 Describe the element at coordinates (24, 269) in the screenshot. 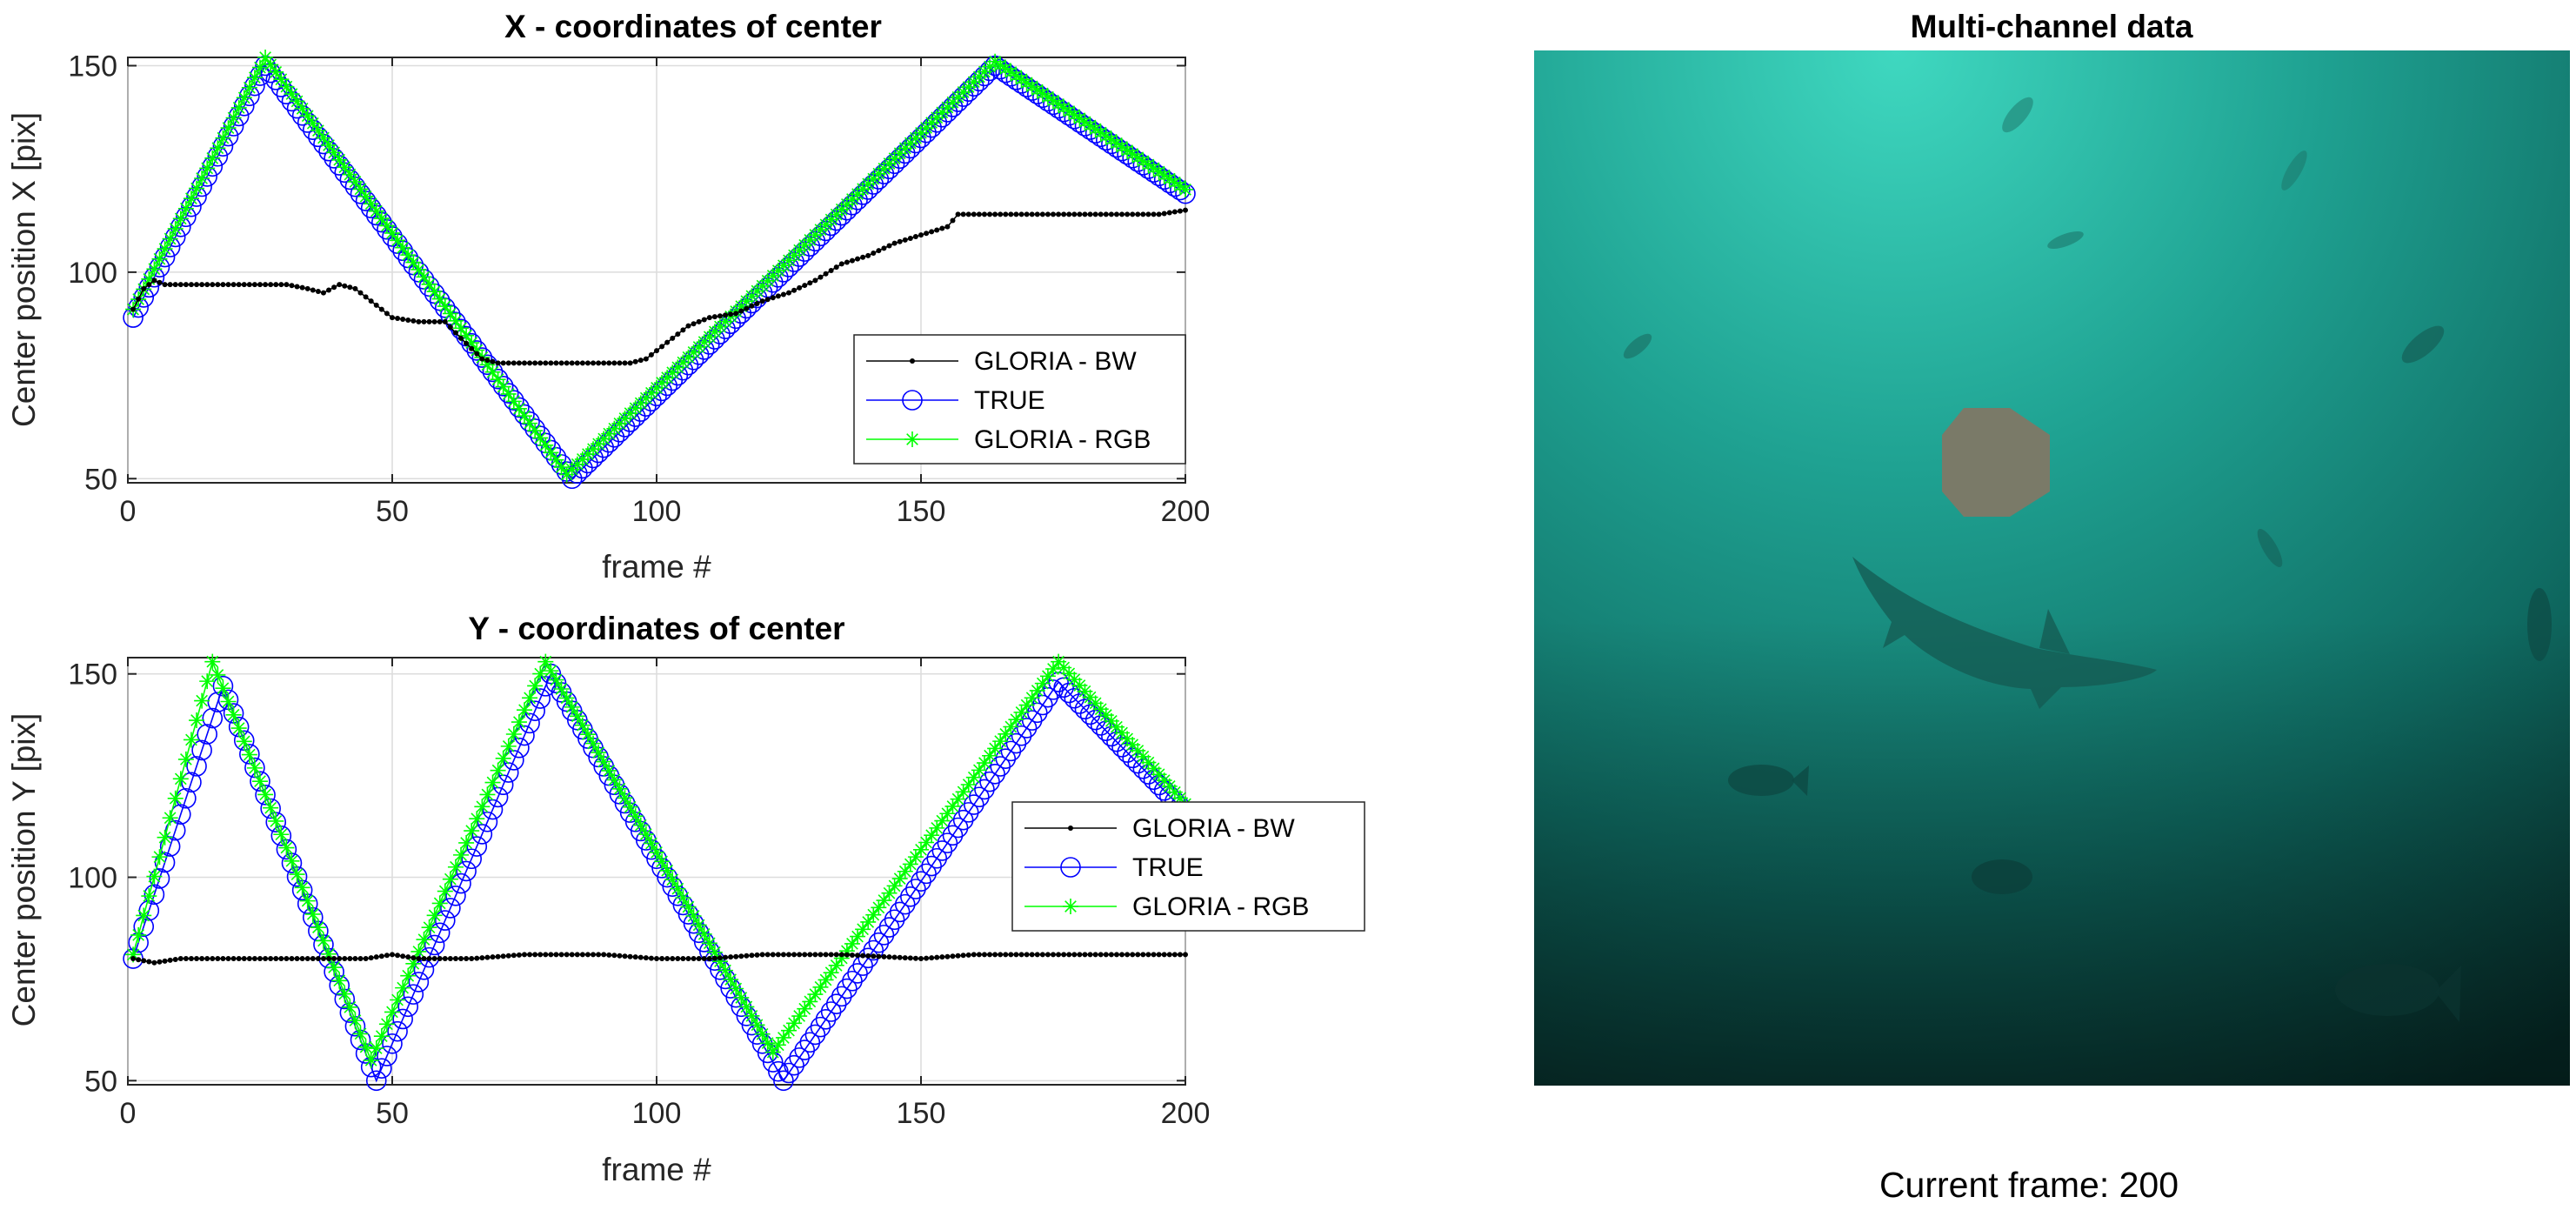

I see `x-plot-ylabel: Center position X [pix]` at that location.